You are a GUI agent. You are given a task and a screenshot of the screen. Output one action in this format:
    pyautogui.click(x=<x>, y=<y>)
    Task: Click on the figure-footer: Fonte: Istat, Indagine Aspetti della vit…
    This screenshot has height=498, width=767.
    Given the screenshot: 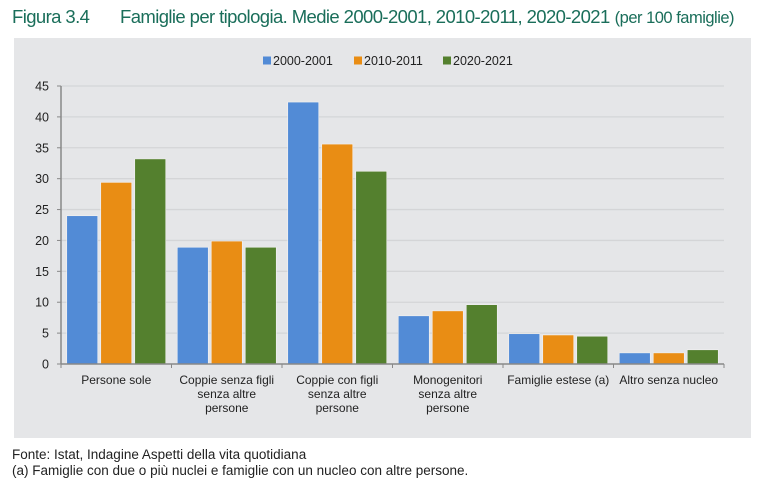 What is the action you would take?
    pyautogui.click(x=240, y=463)
    